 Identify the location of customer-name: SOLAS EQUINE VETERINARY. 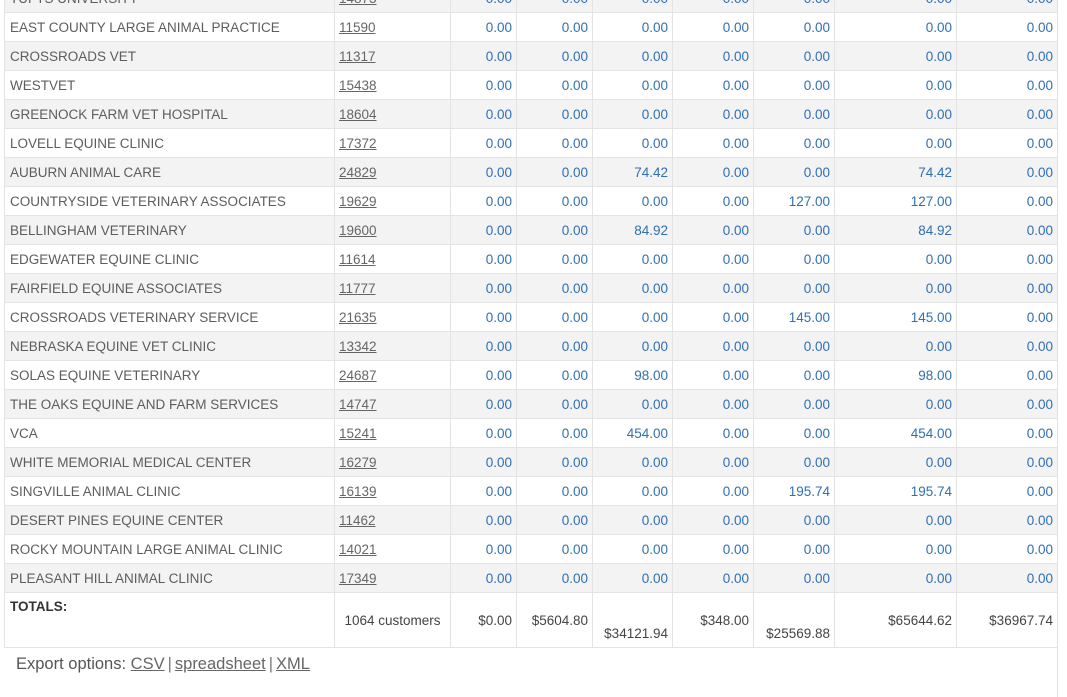
(169, 375).